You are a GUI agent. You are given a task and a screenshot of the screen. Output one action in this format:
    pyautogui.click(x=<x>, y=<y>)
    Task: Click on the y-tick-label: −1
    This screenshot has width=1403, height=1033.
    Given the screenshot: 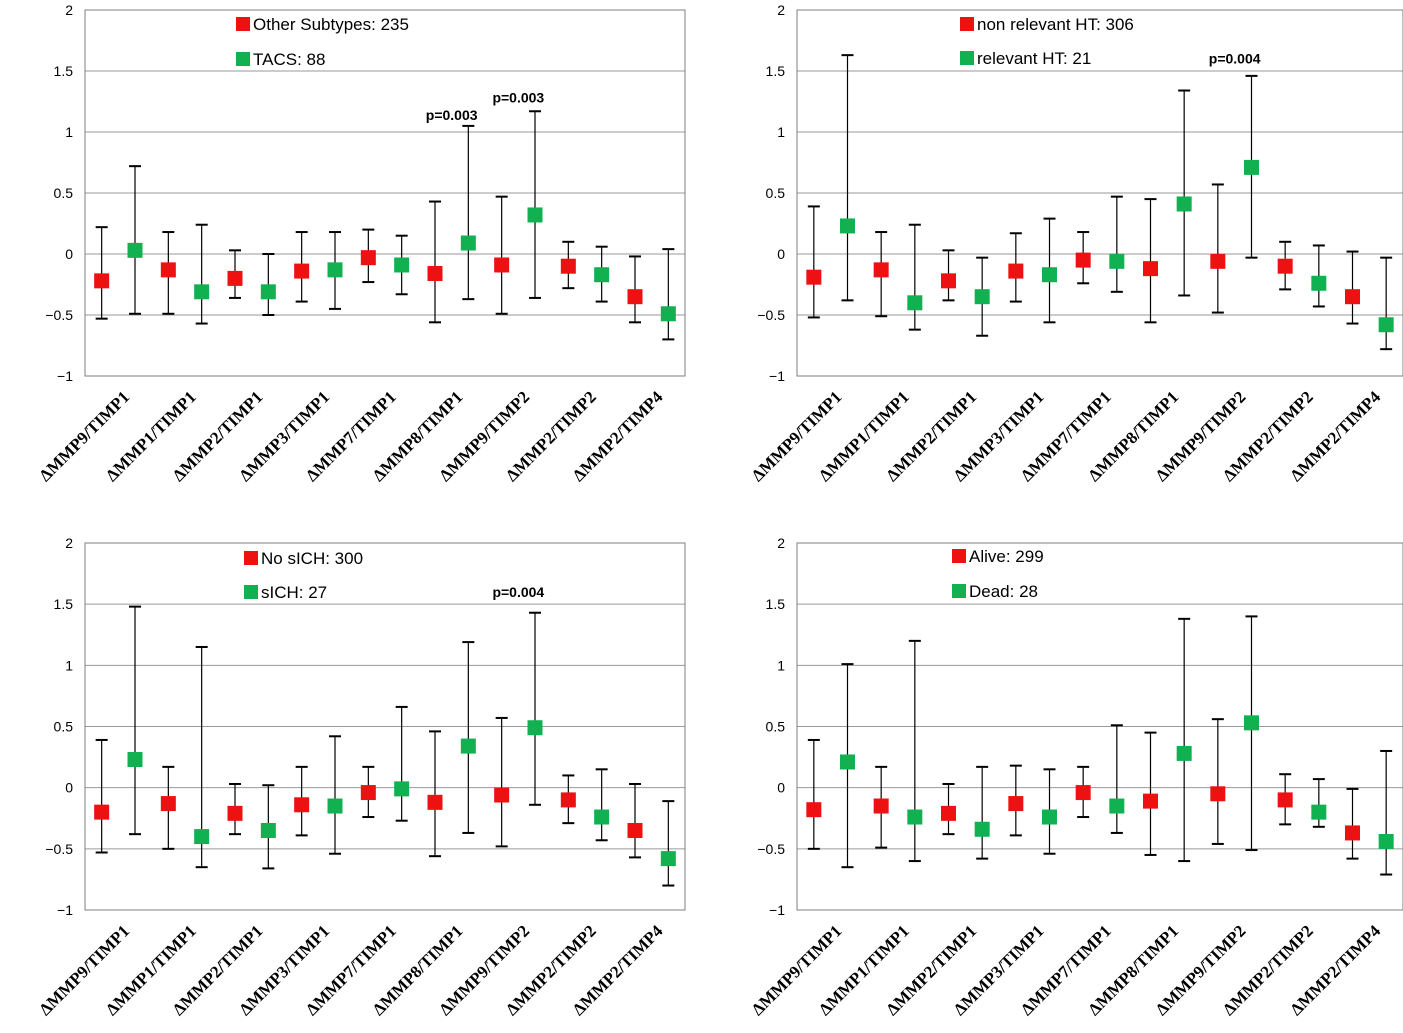 What is the action you would take?
    pyautogui.click(x=777, y=910)
    